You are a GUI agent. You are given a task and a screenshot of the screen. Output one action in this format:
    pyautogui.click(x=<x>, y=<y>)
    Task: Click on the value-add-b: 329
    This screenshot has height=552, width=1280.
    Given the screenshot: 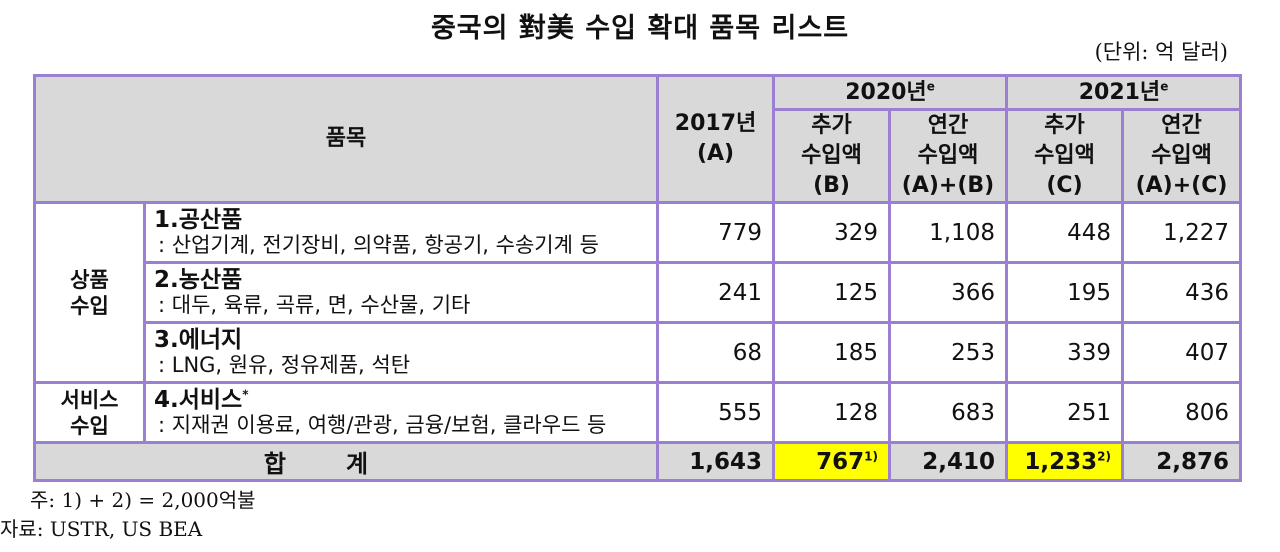 What is the action you would take?
    pyautogui.click(x=832, y=232)
    